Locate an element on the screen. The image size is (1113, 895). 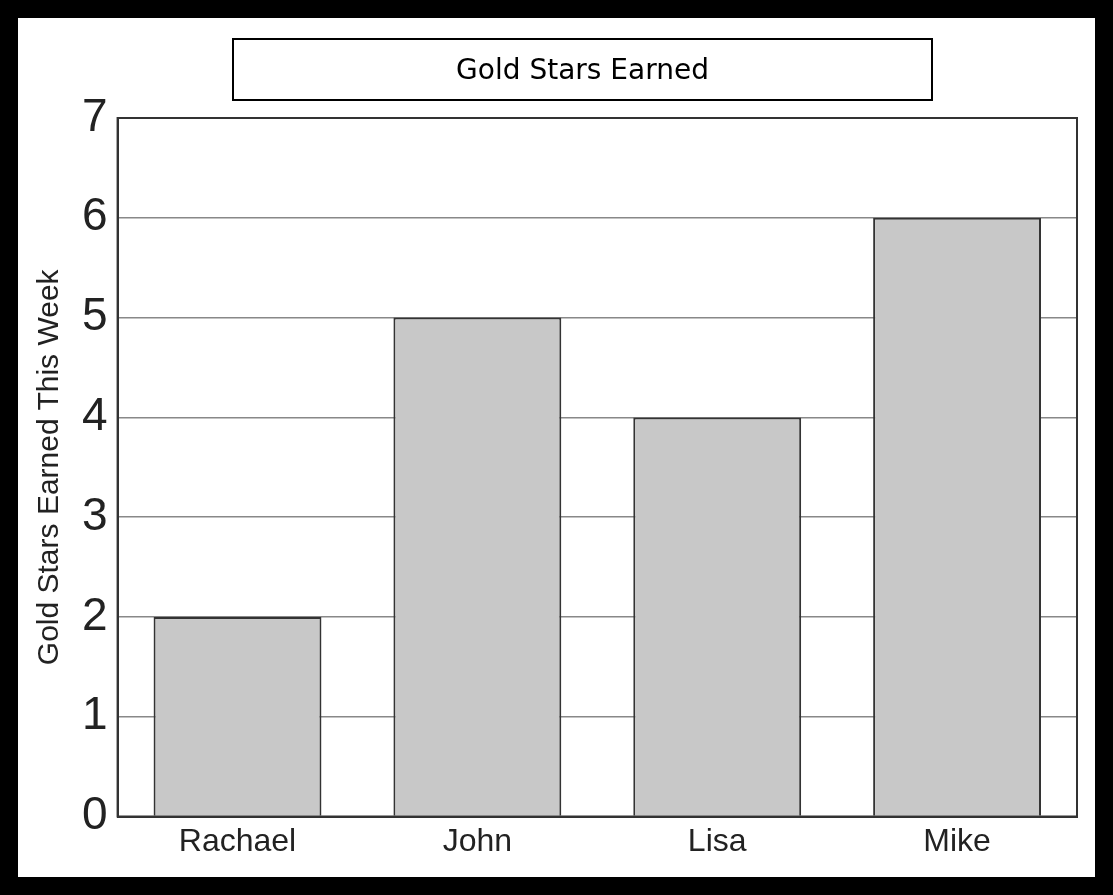
y-tick-label: 1 is located at coordinates (94, 713).